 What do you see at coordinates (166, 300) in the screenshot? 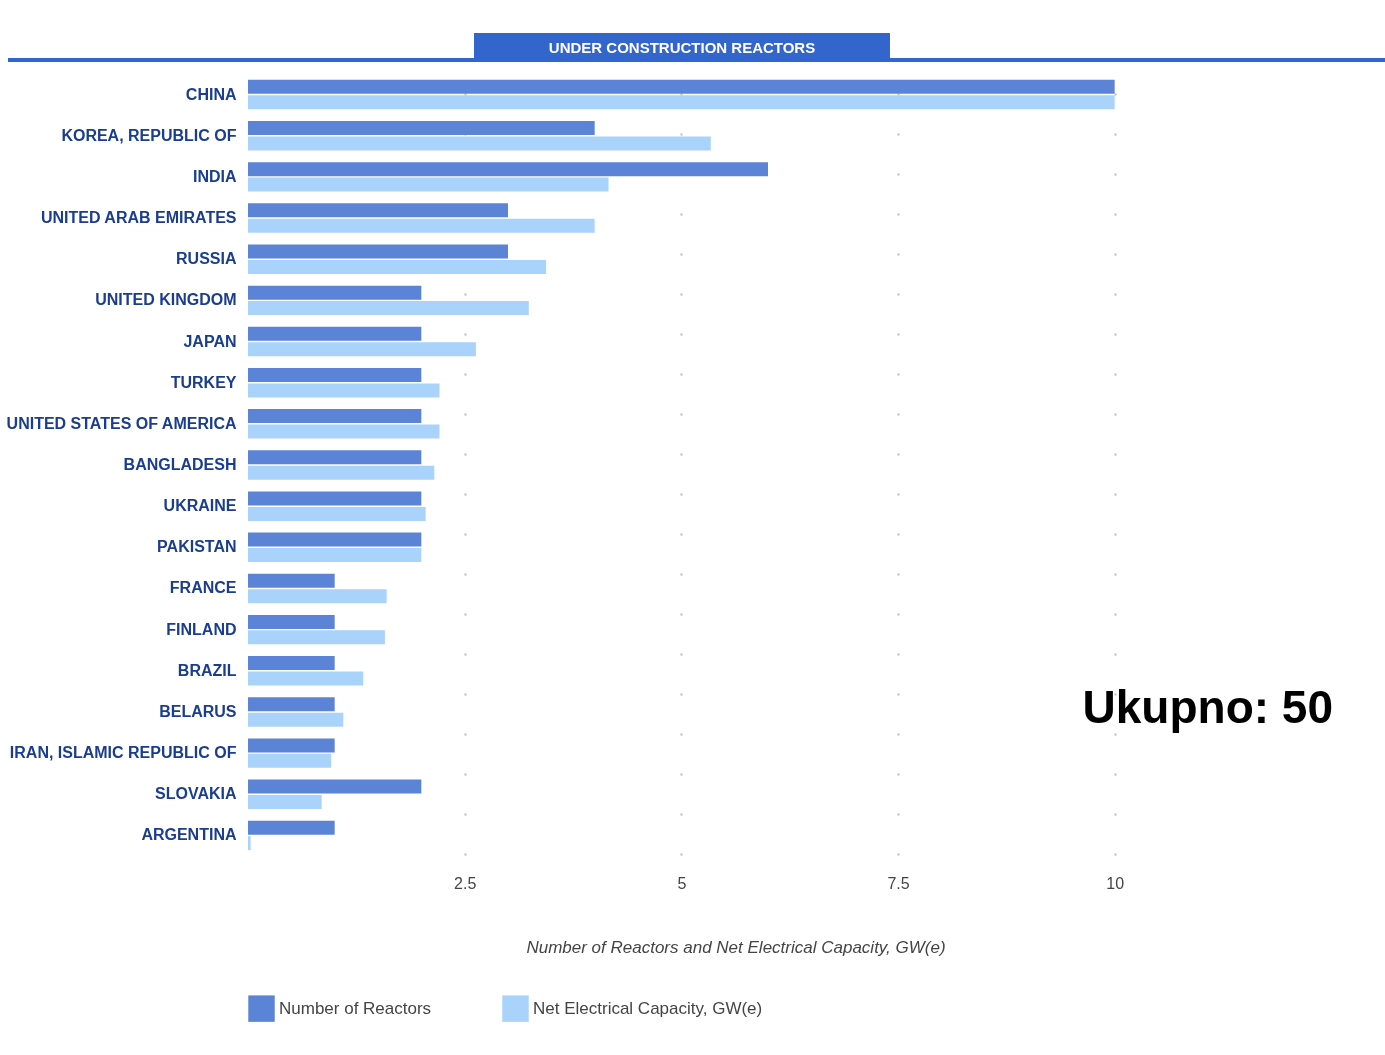
I see `y-tick-label: UNITED KINGDOM` at bounding box center [166, 300].